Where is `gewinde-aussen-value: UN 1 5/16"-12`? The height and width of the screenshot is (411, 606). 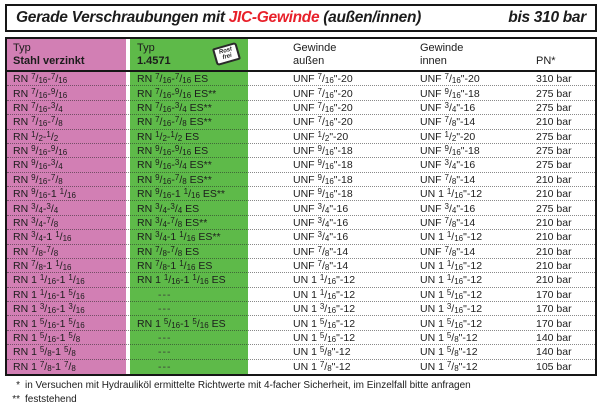
gewinde-aussen-value: UN 1 5/16"-12 is located at coordinates (324, 337).